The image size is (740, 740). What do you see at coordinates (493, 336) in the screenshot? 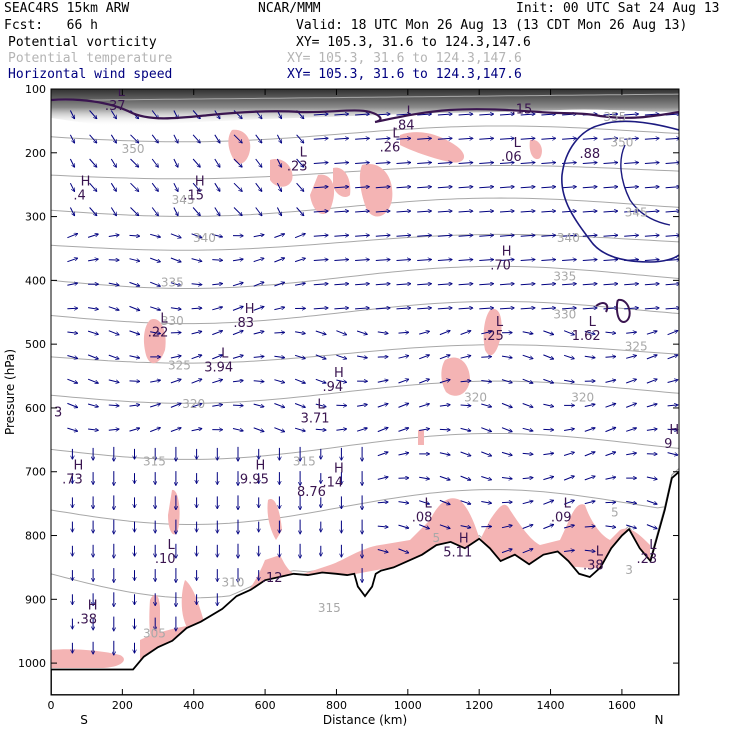
I see `hl-marker-value: .25` at bounding box center [493, 336].